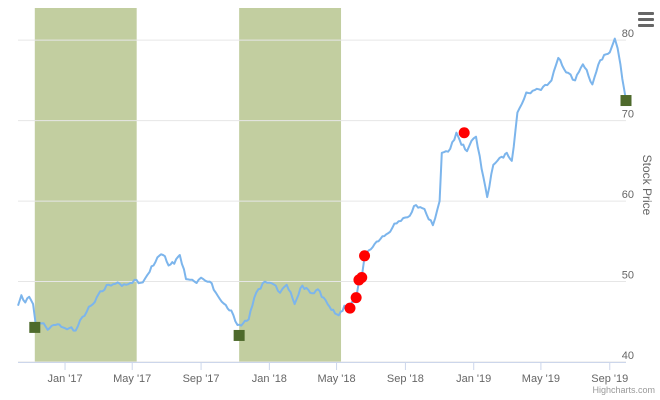 The width and height of the screenshot is (660, 400). I want to click on y-tick-label: 80, so click(628, 34).